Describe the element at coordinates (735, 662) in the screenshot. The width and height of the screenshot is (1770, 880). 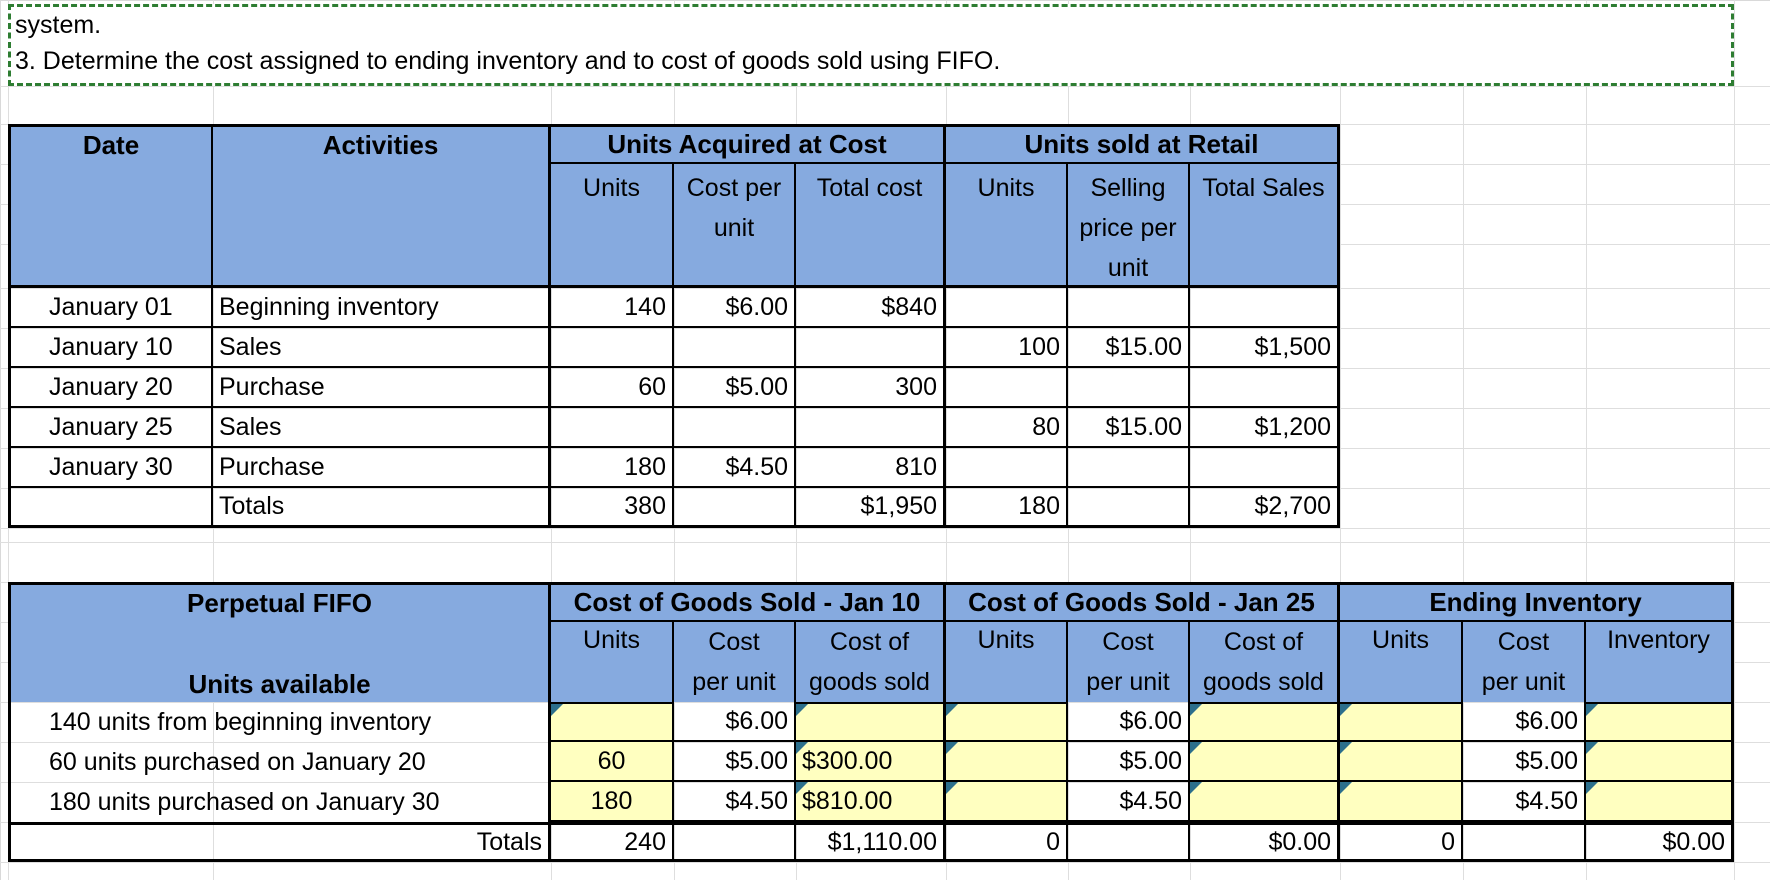
I see `header-jan10-cost: Cost per unit` at that location.